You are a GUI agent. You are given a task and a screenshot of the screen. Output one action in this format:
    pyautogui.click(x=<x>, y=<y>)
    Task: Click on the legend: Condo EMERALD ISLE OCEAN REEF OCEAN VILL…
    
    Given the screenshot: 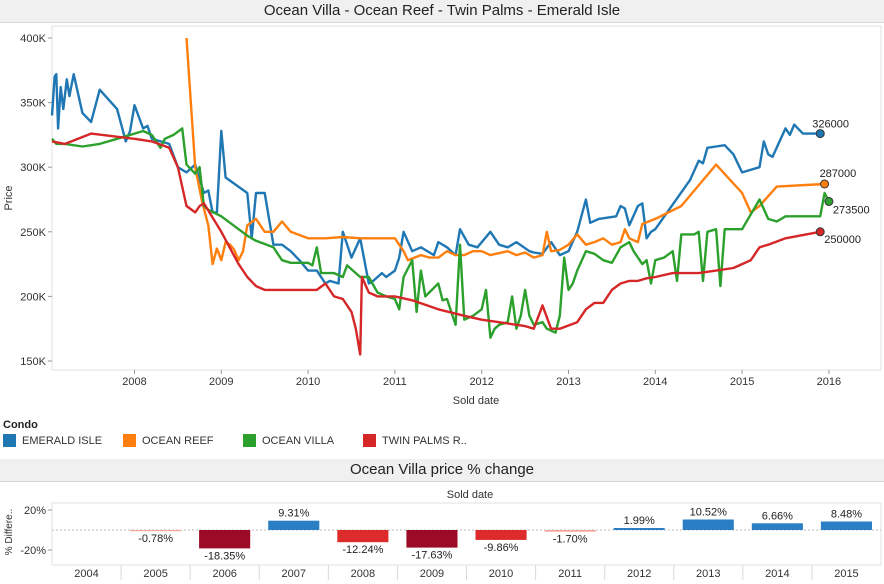 What is the action you would take?
    pyautogui.click(x=442, y=438)
    